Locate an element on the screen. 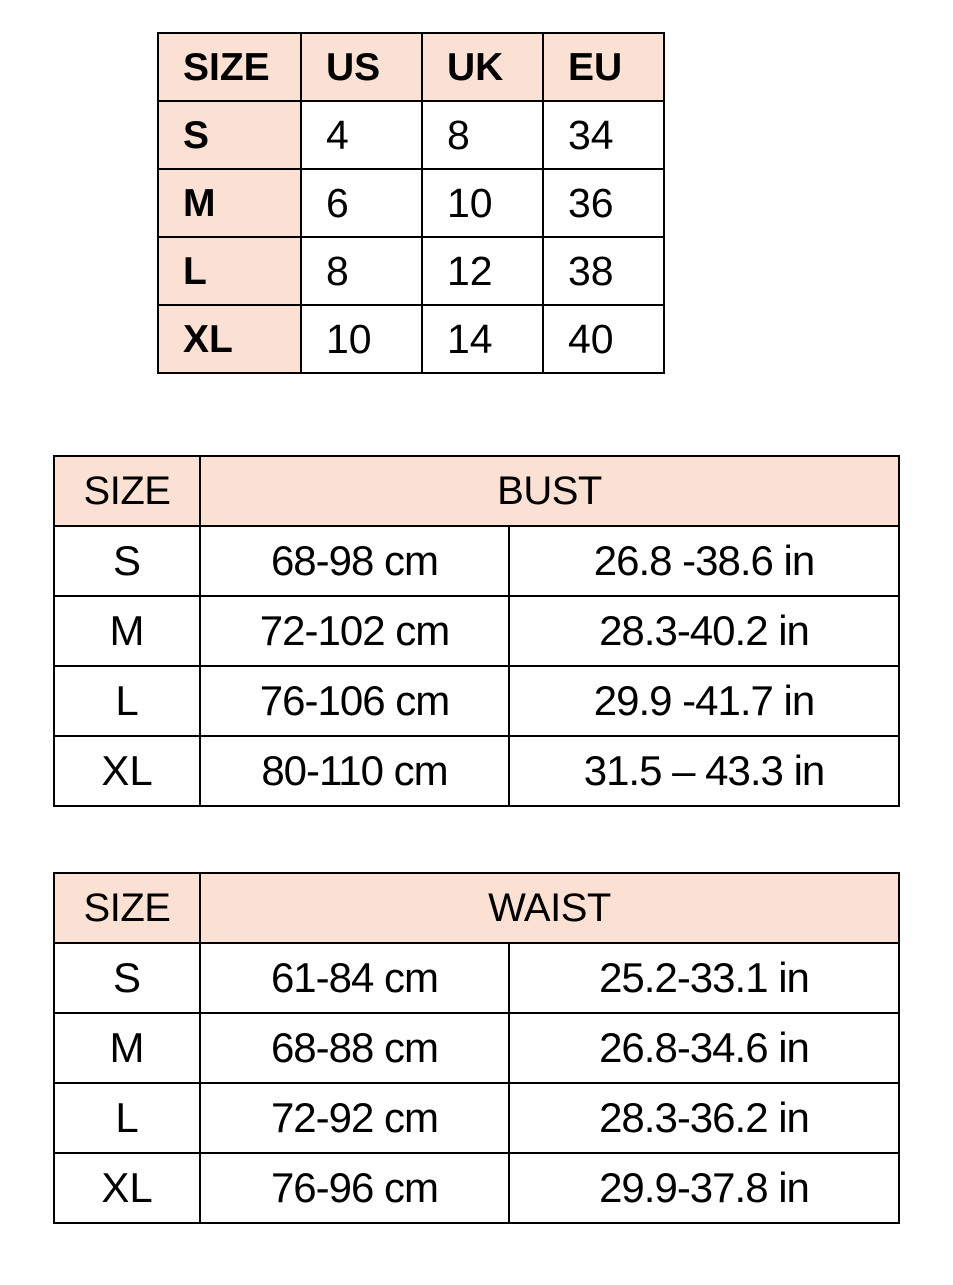  table-row: L 8 12 38 is located at coordinates (411, 271).